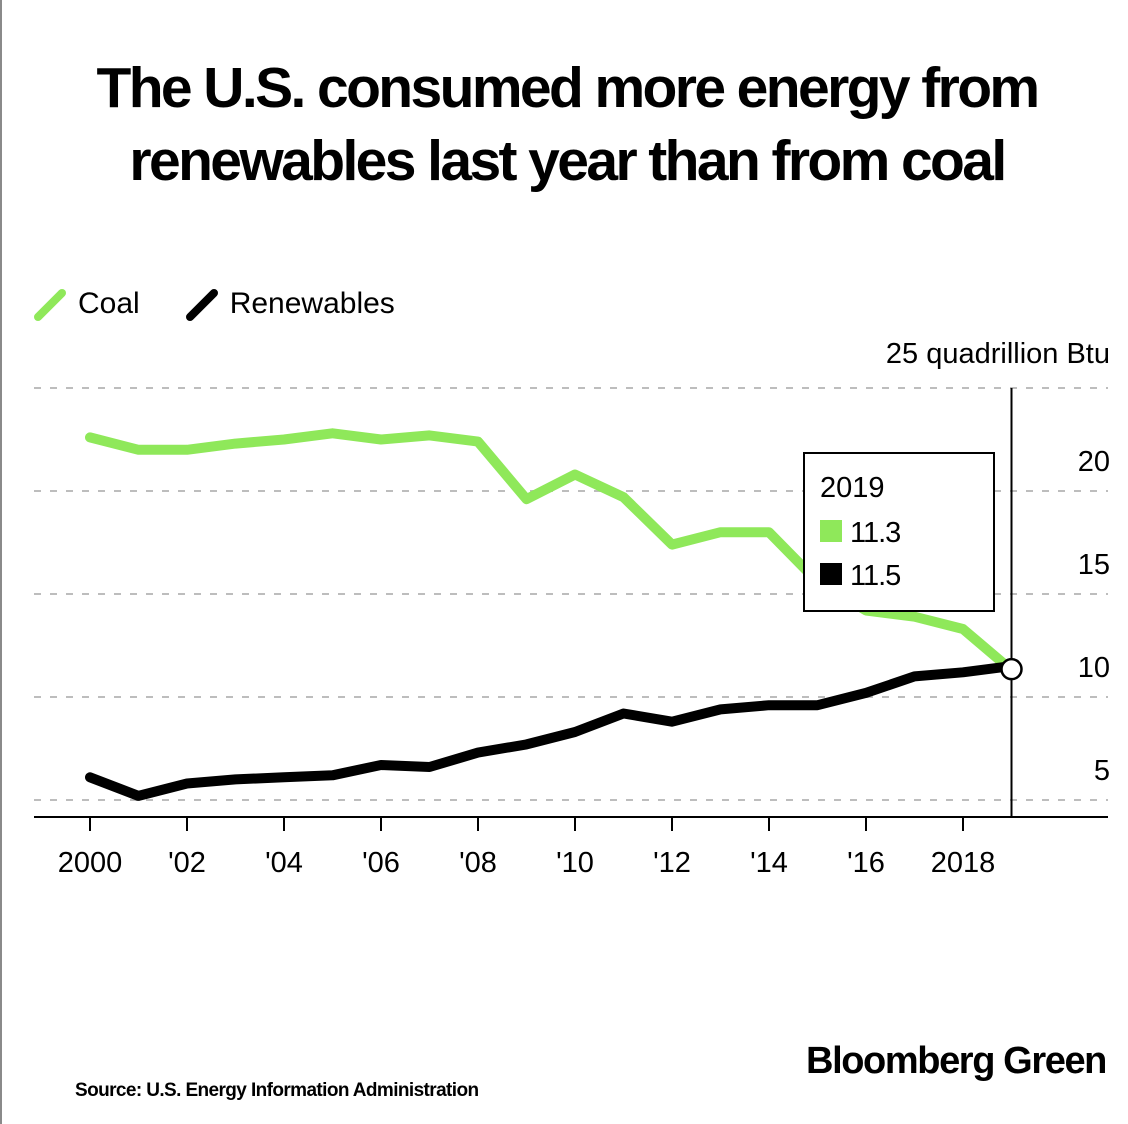 This screenshot has height=1124, width=1128. What do you see at coordinates (852, 488) in the screenshot?
I see `callout-year: 2019` at bounding box center [852, 488].